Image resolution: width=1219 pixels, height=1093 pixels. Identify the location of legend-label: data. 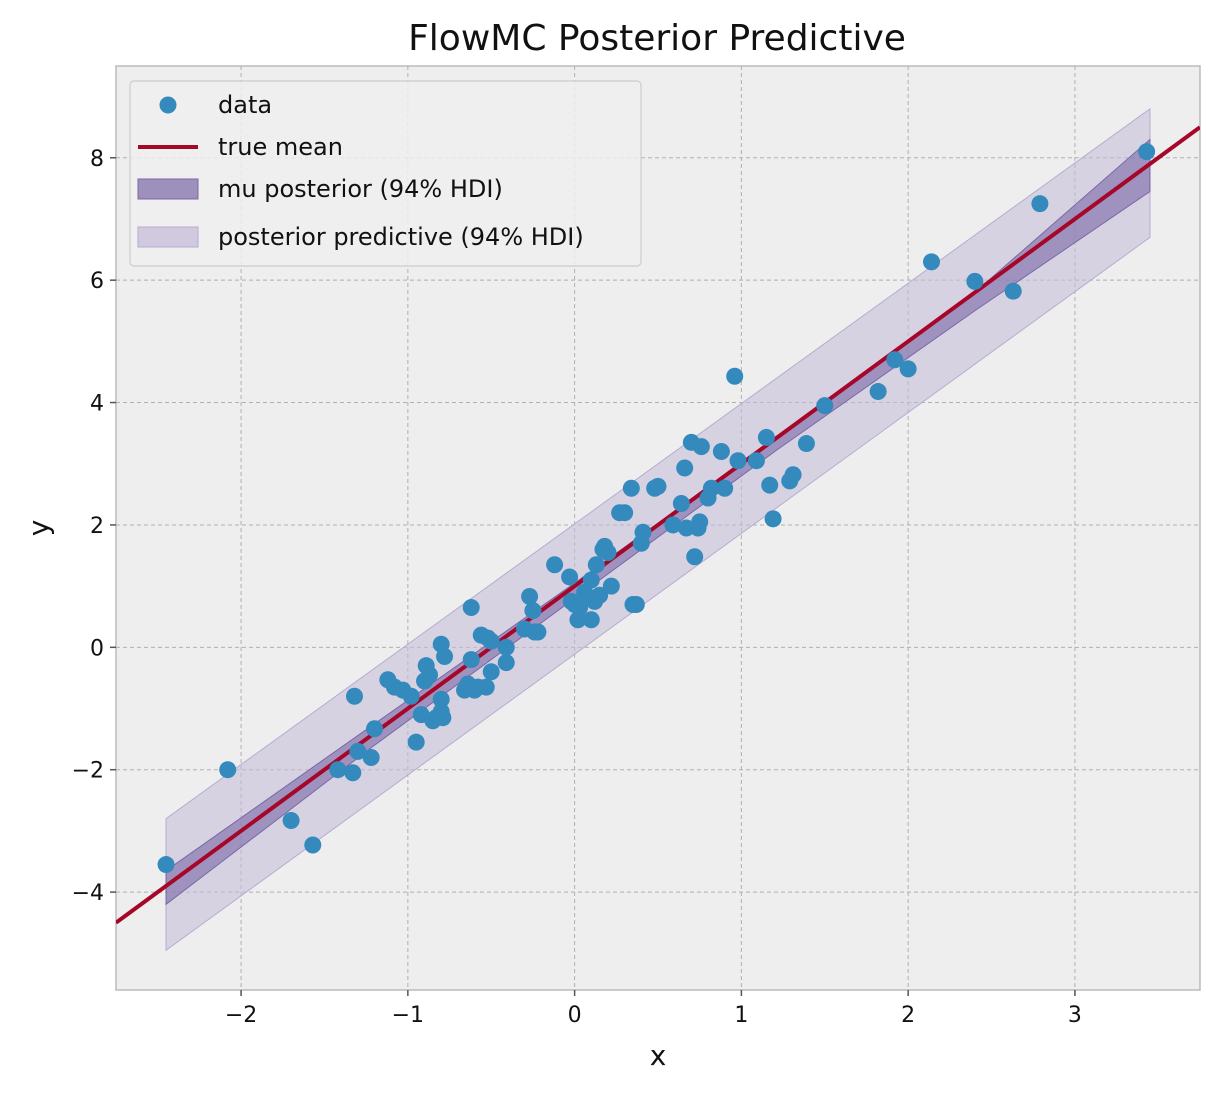
(245, 105).